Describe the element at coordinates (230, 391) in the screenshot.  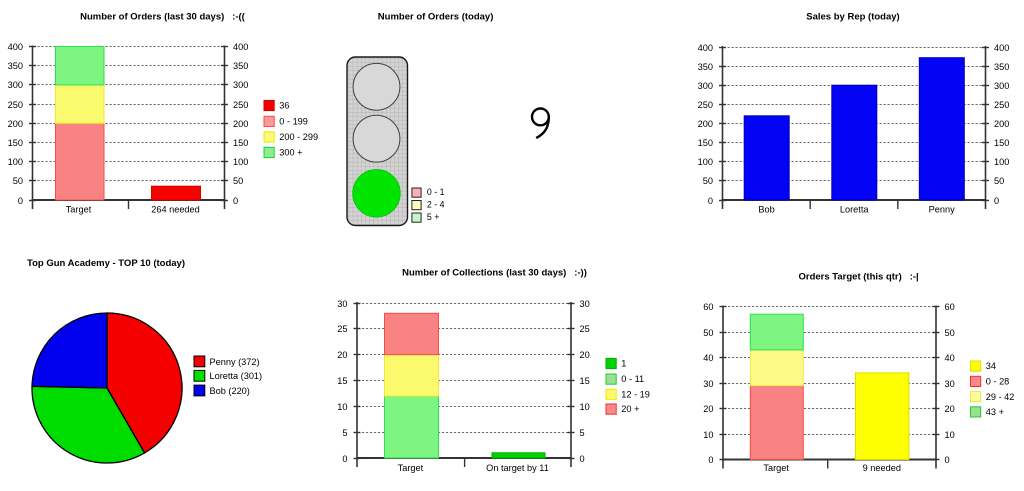
I see `svg-text: Bob (220)` at that location.